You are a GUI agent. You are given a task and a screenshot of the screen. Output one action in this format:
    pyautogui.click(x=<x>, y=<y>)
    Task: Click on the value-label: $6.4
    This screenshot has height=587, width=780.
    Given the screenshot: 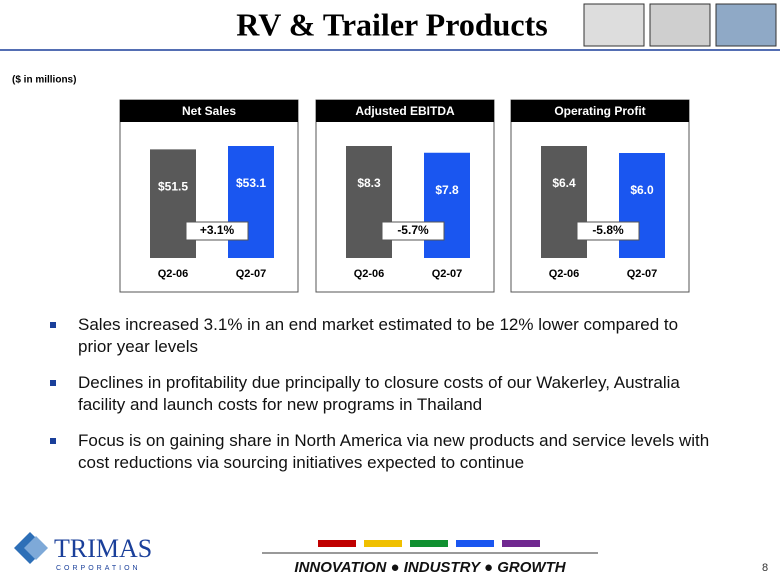 What is the action you would take?
    pyautogui.click(x=564, y=183)
    